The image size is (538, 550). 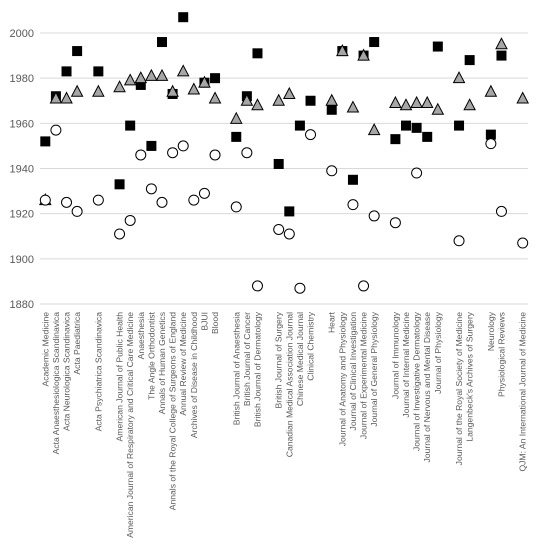 What do you see at coordinates (427, 387) in the screenshot?
I see `x-tick-label: Journal of Nervous and Mental Disease` at bounding box center [427, 387].